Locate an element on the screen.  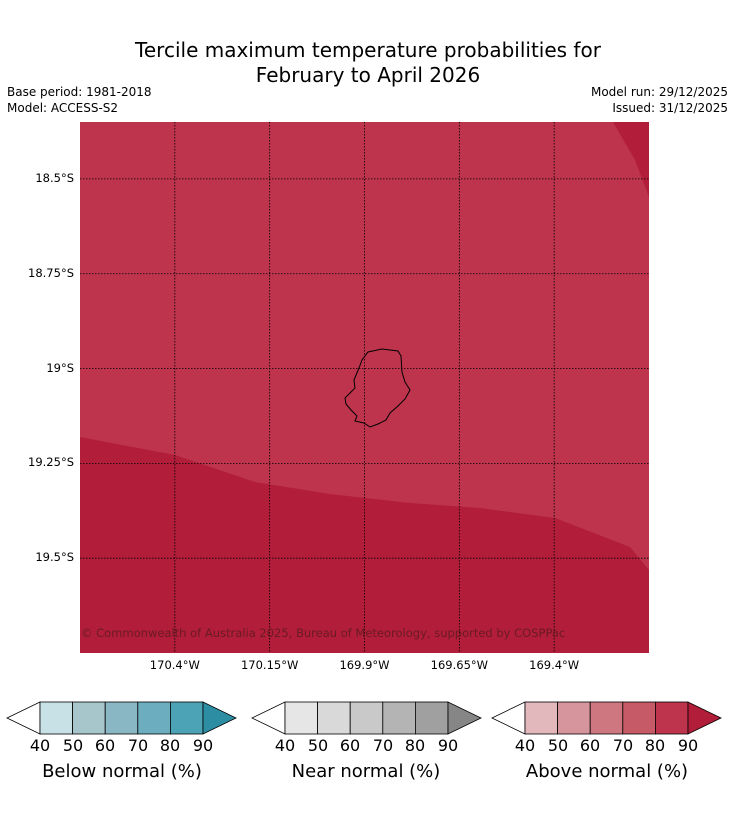
above-tick-50: 50 is located at coordinates (558, 745).